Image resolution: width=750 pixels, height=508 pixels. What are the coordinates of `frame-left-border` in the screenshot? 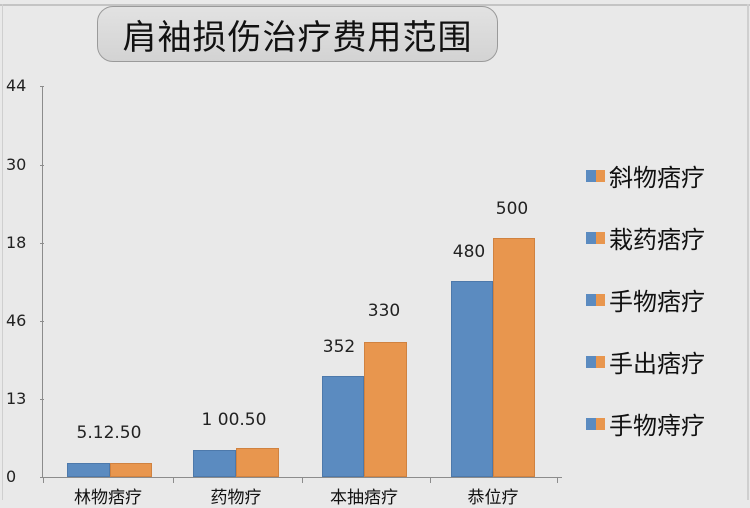 It's located at (2, 252).